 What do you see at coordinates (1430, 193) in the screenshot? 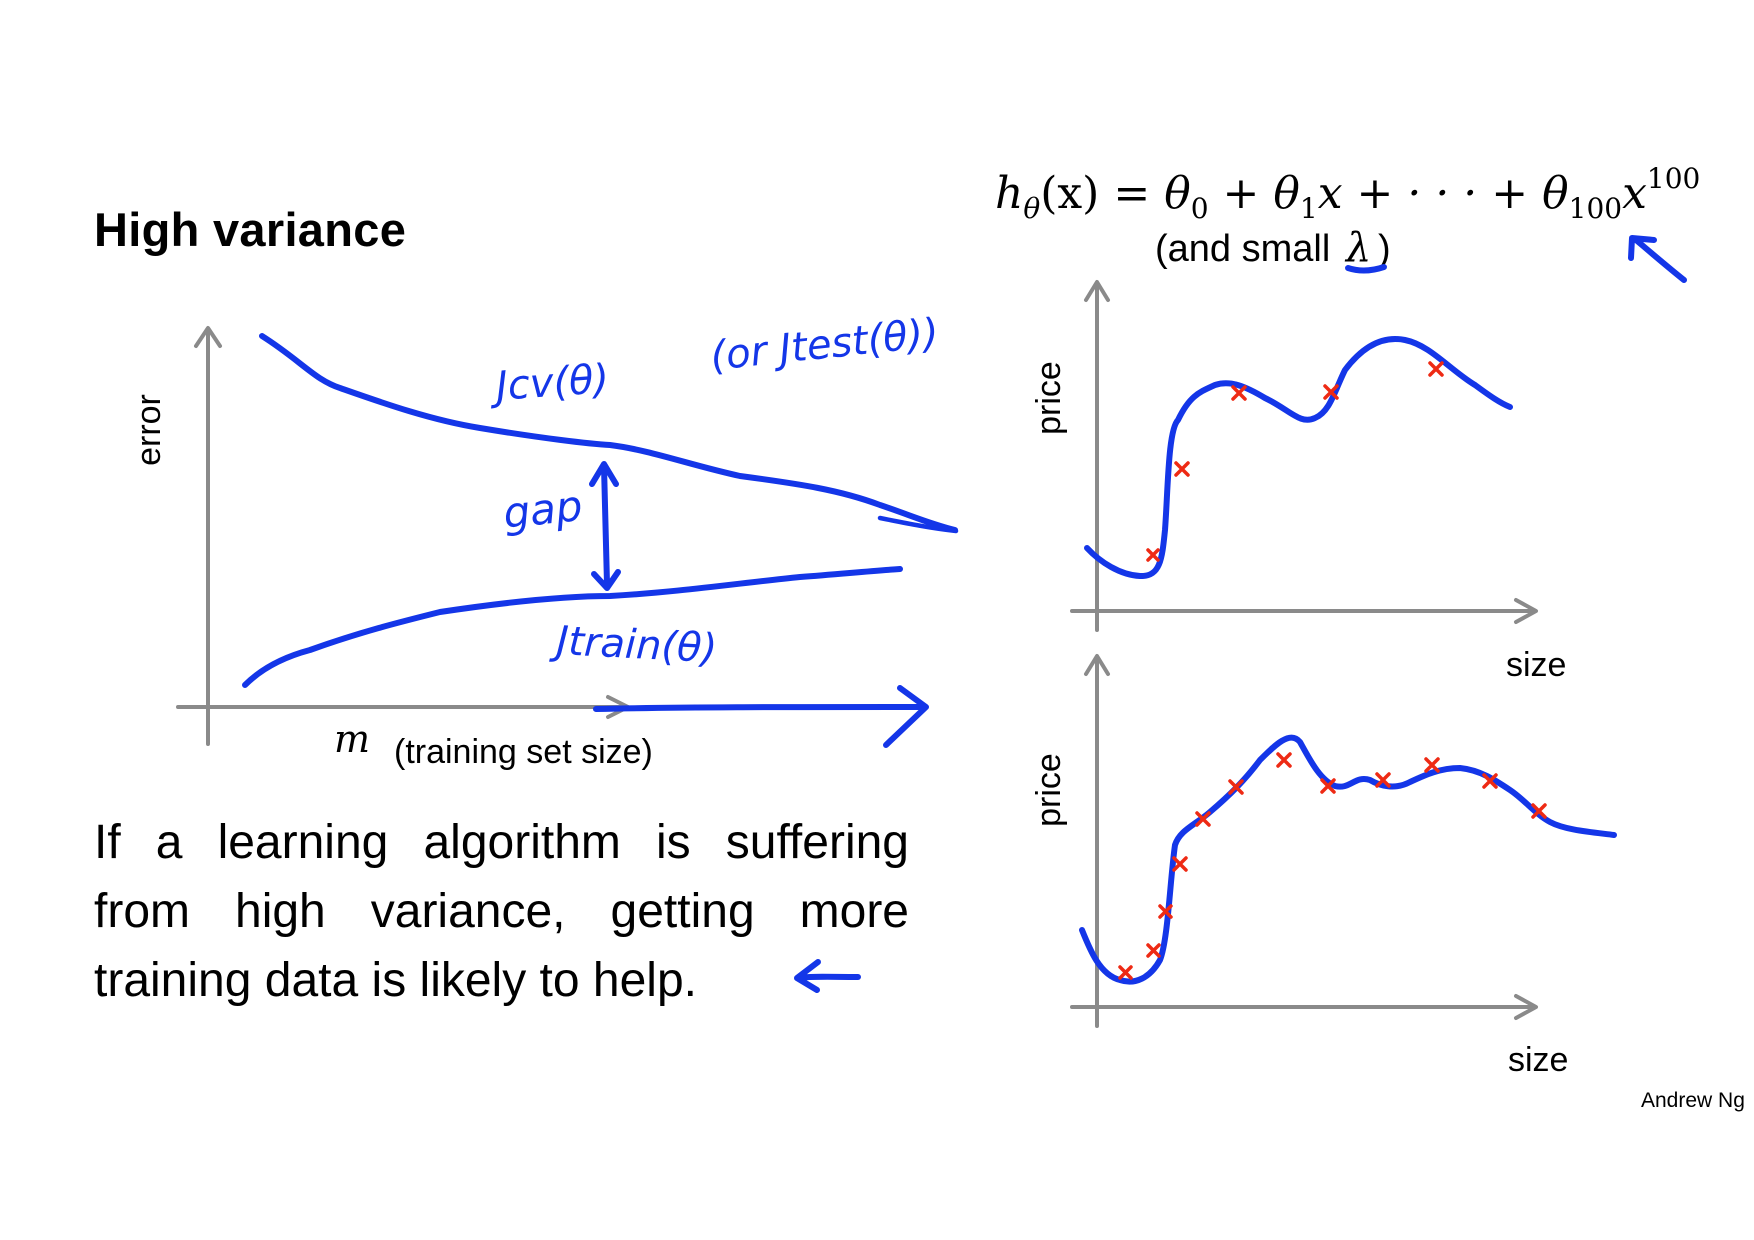
I see `formula-x1-ellipsis: x + · · · +` at bounding box center [1430, 193].